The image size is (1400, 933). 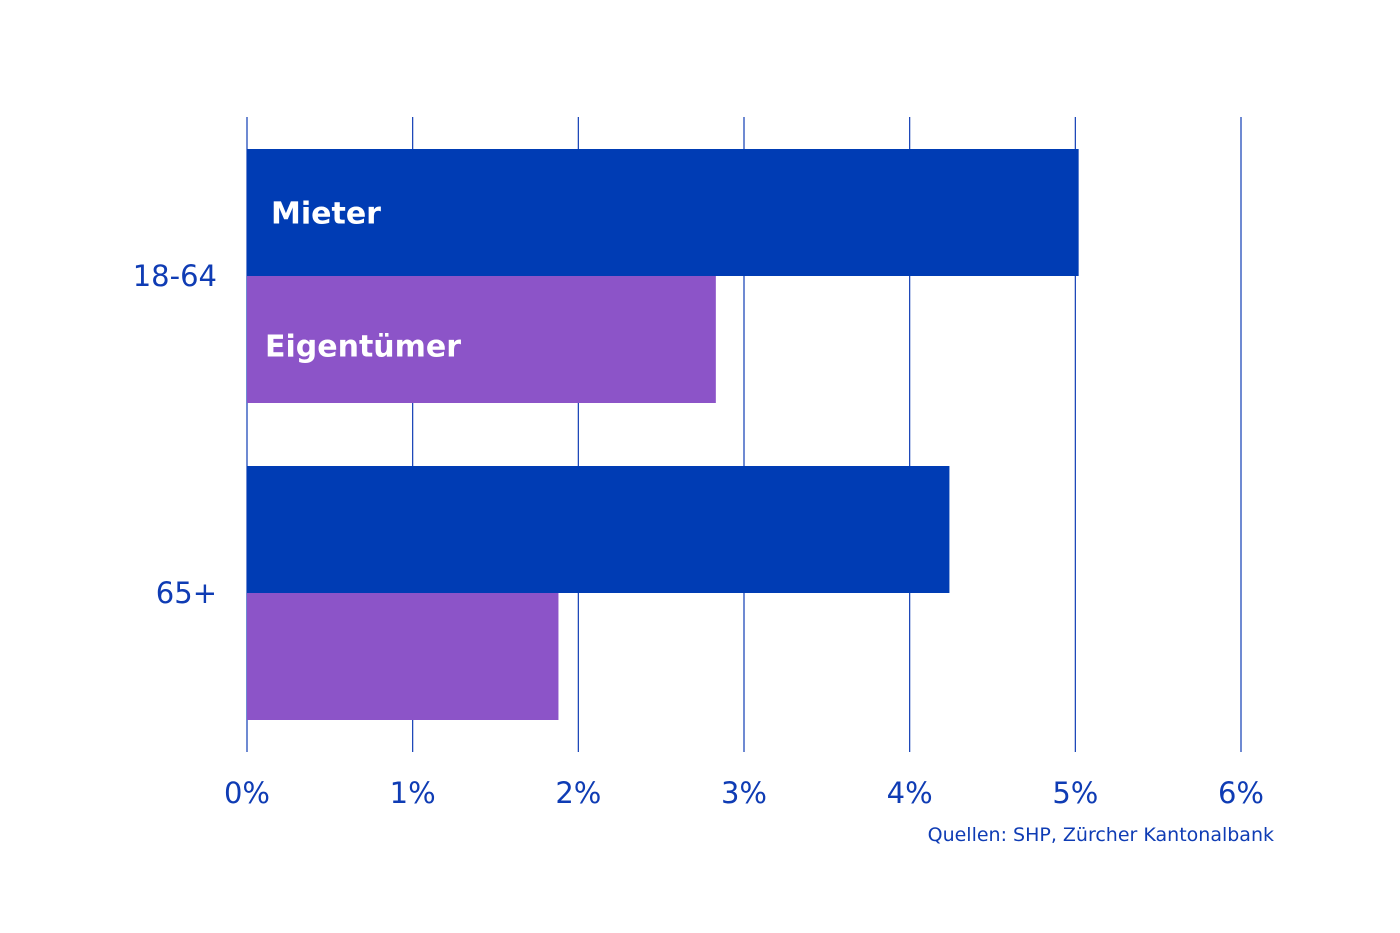 What do you see at coordinates (1241, 793) in the screenshot?
I see `x-tick-label: 6%` at bounding box center [1241, 793].